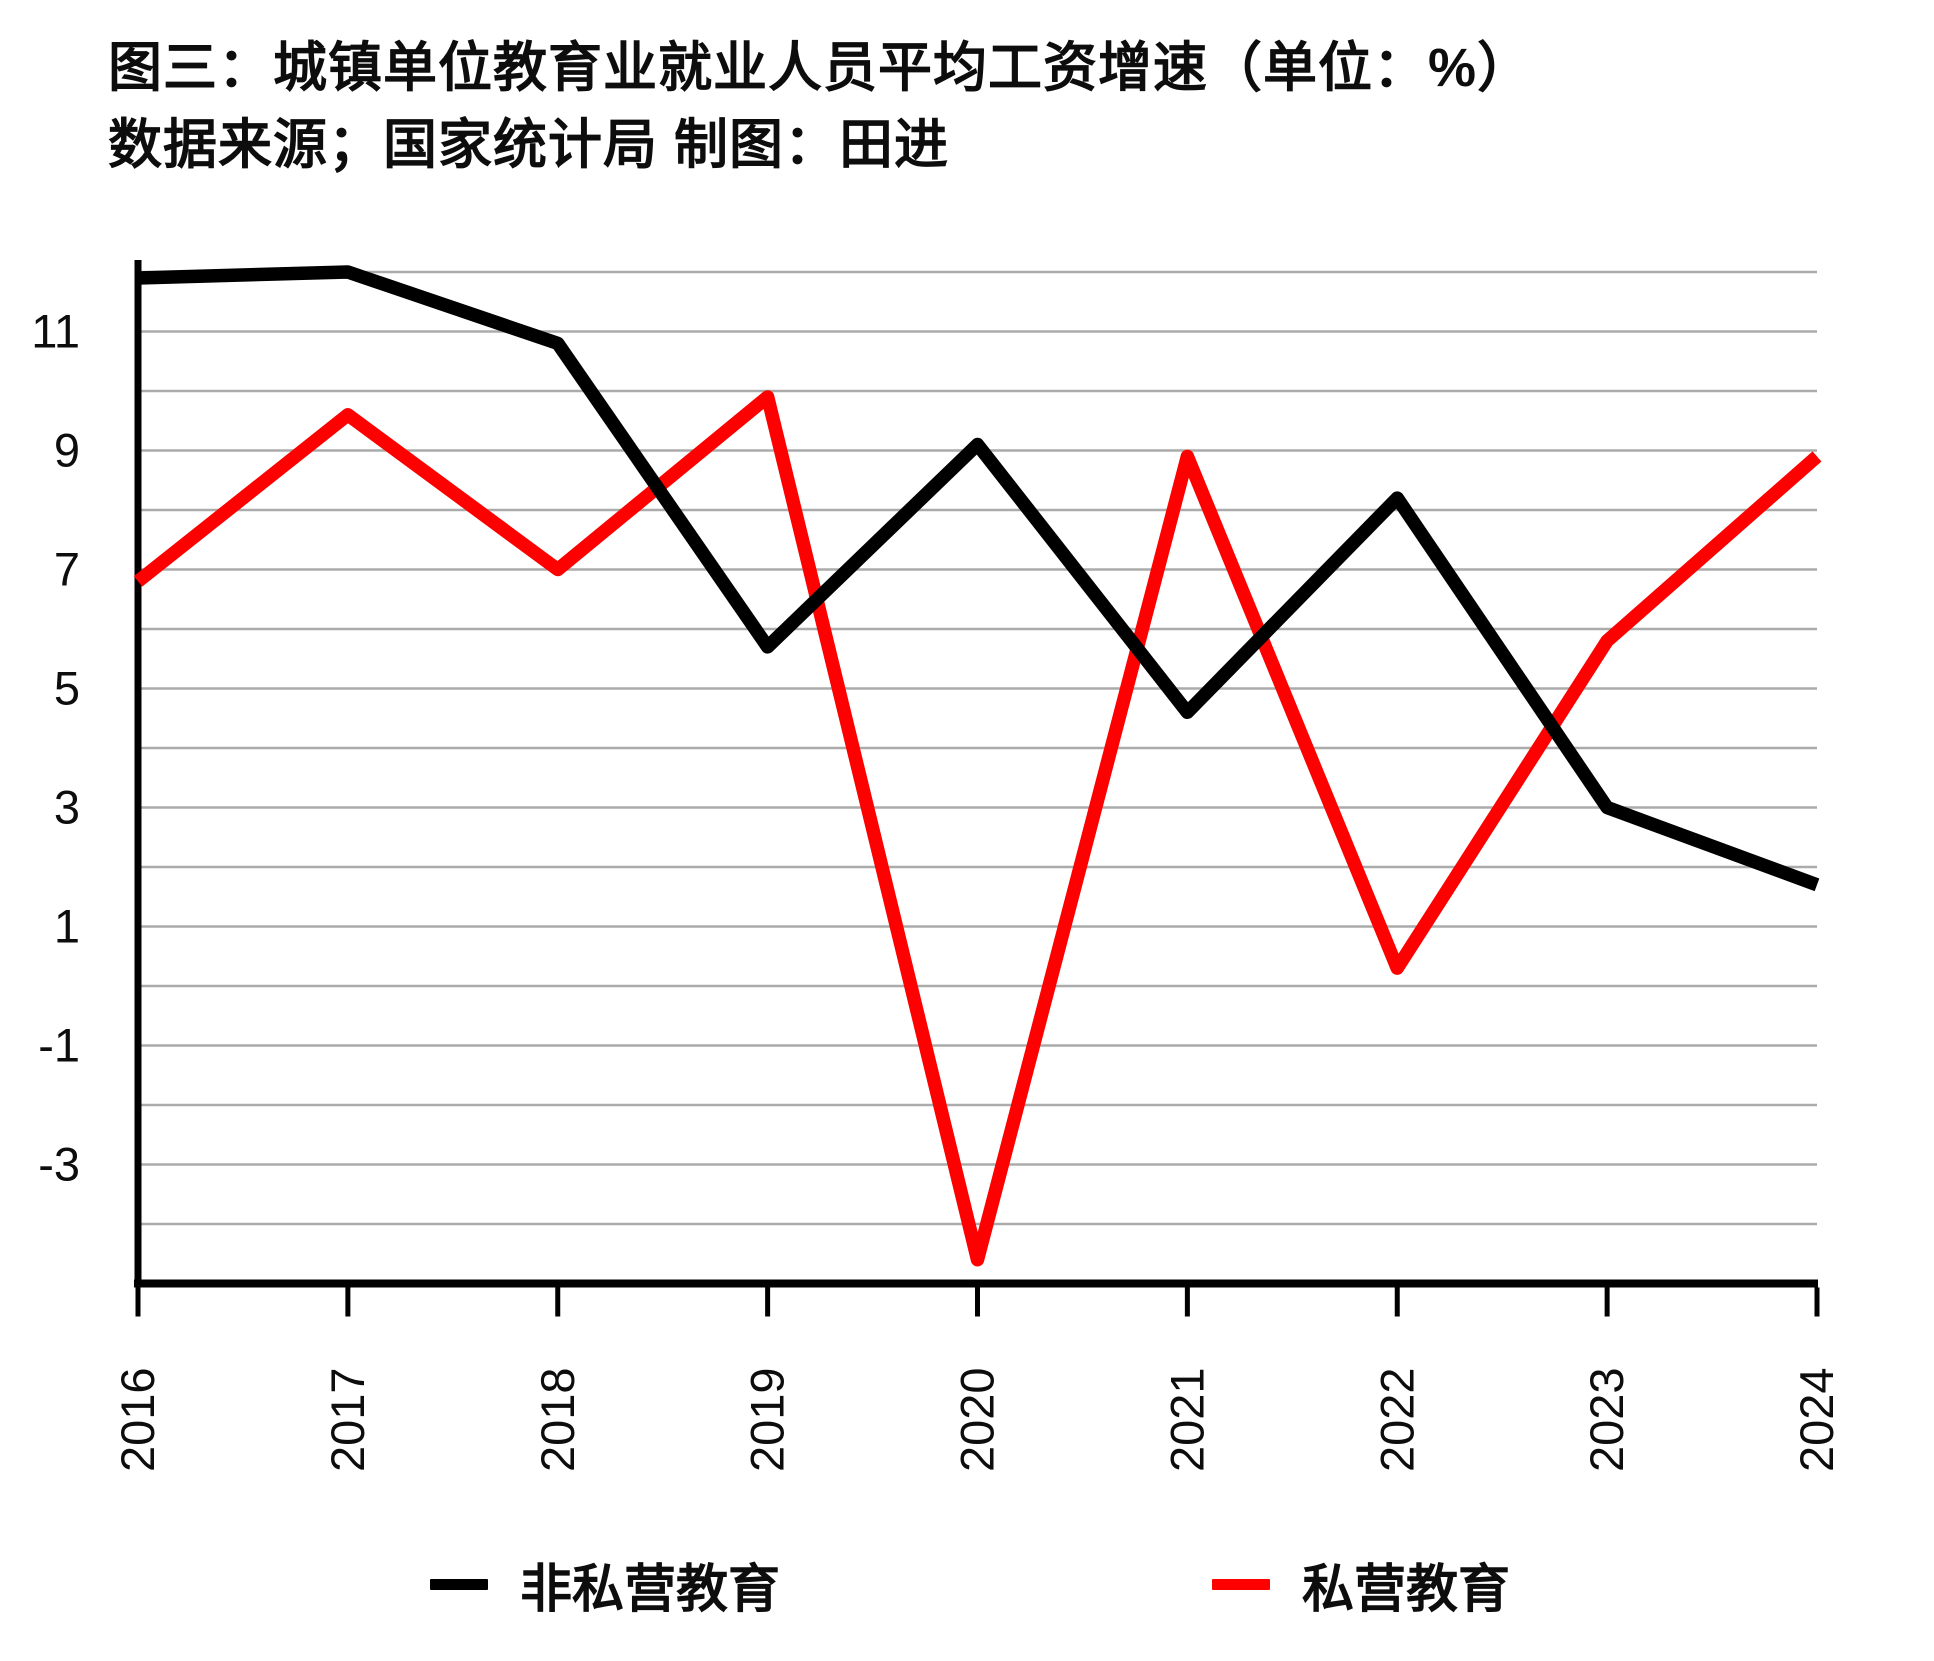  Describe the element at coordinates (59, 1164) in the screenshot. I see `y-tick-label: -3` at that location.